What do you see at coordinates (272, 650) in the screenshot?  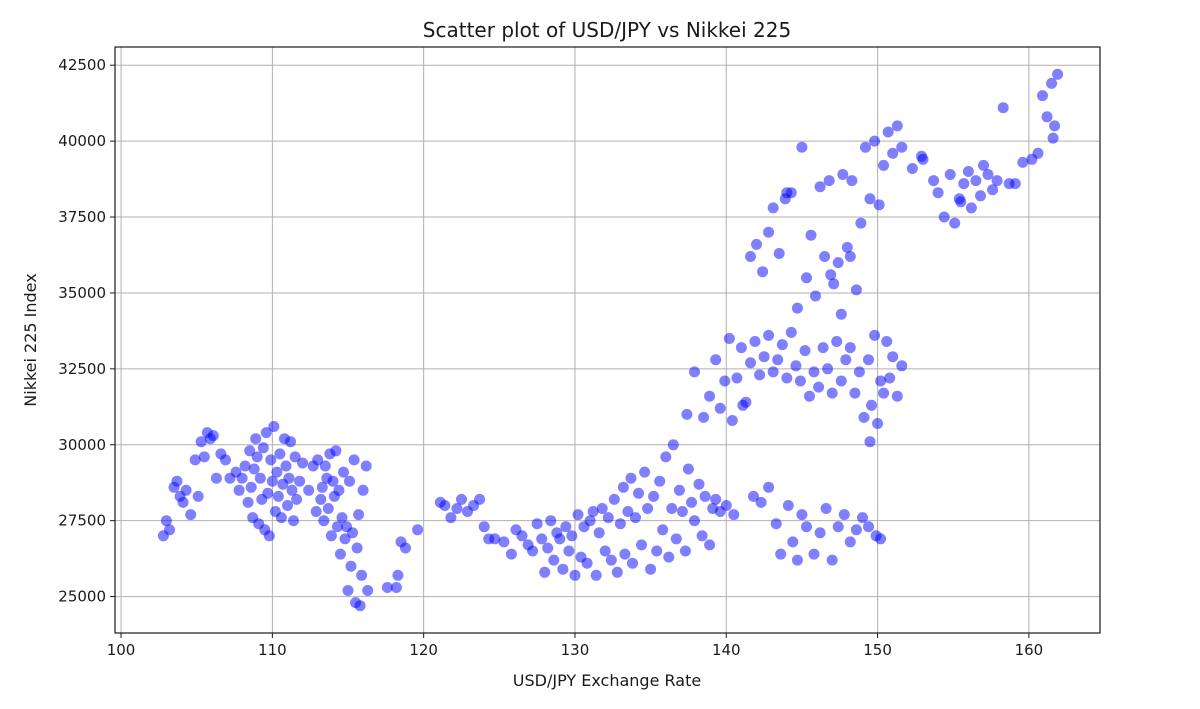 I see `x-tick-label: 110` at bounding box center [272, 650].